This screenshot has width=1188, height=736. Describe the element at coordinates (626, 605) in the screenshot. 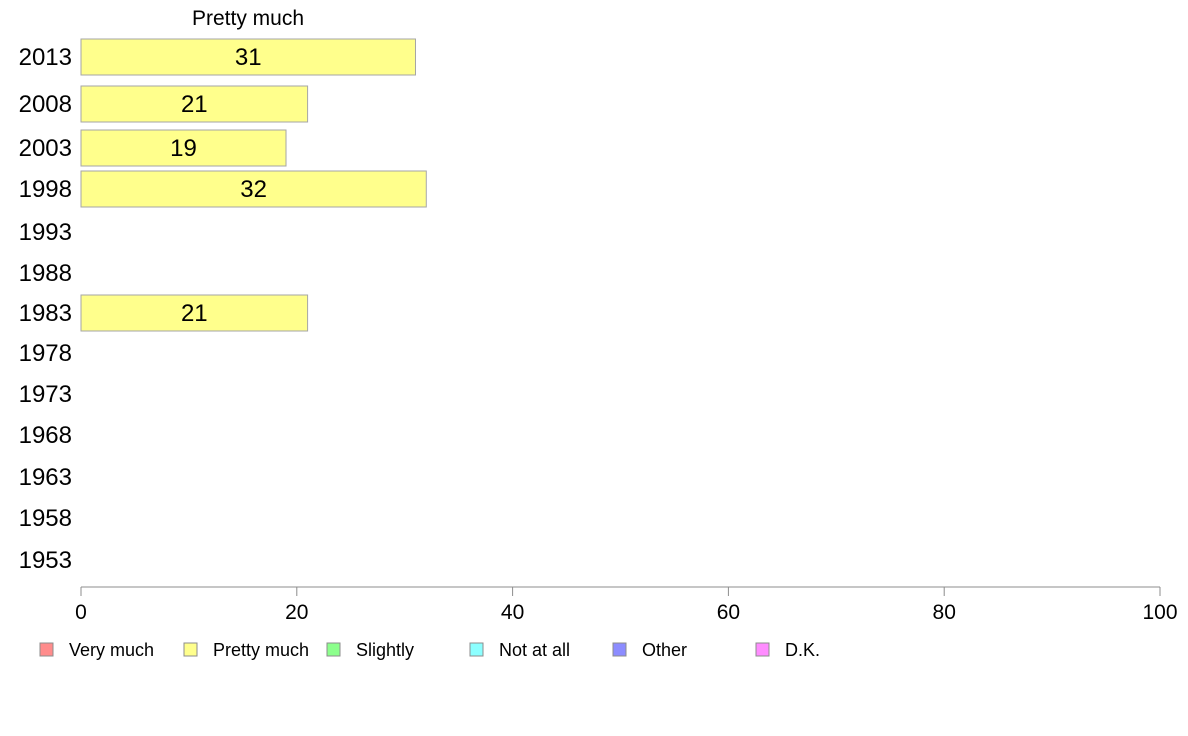

I see `x-axis: 0 20 40 60 80 100` at that location.